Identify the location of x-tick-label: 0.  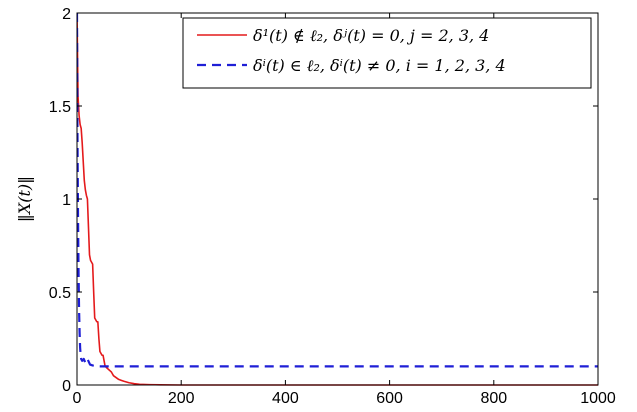
(77, 398).